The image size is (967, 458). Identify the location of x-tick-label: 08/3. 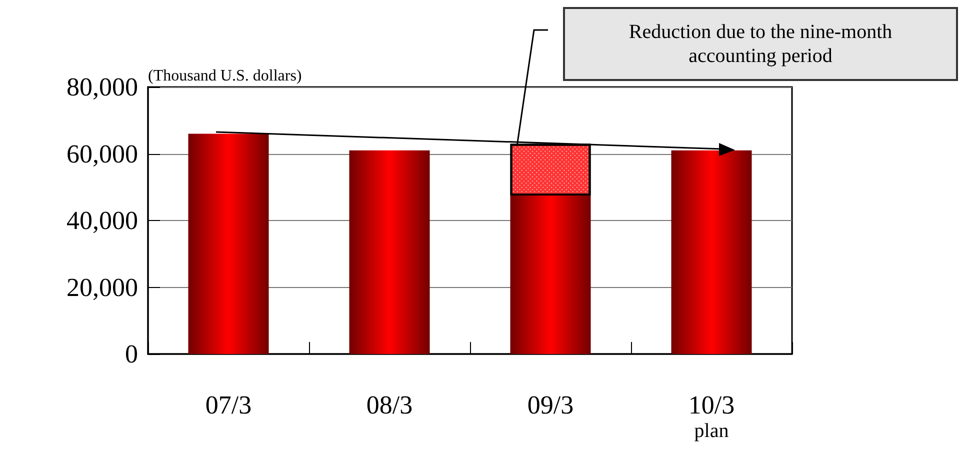
(389, 405).